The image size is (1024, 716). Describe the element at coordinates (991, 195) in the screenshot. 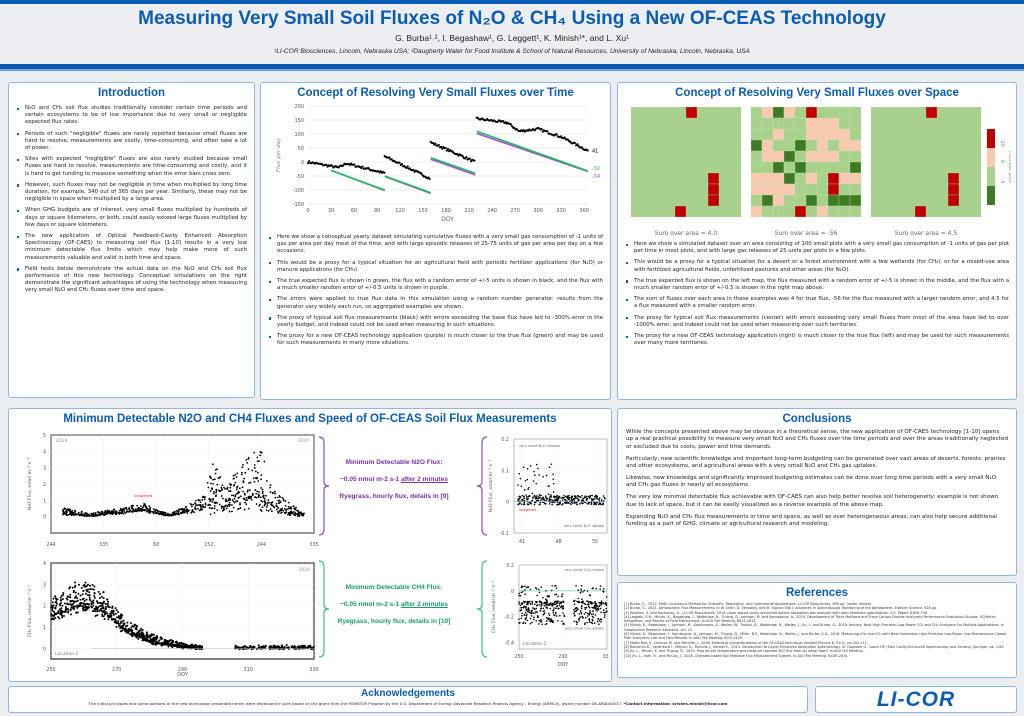

I see `legend-swatch` at that location.